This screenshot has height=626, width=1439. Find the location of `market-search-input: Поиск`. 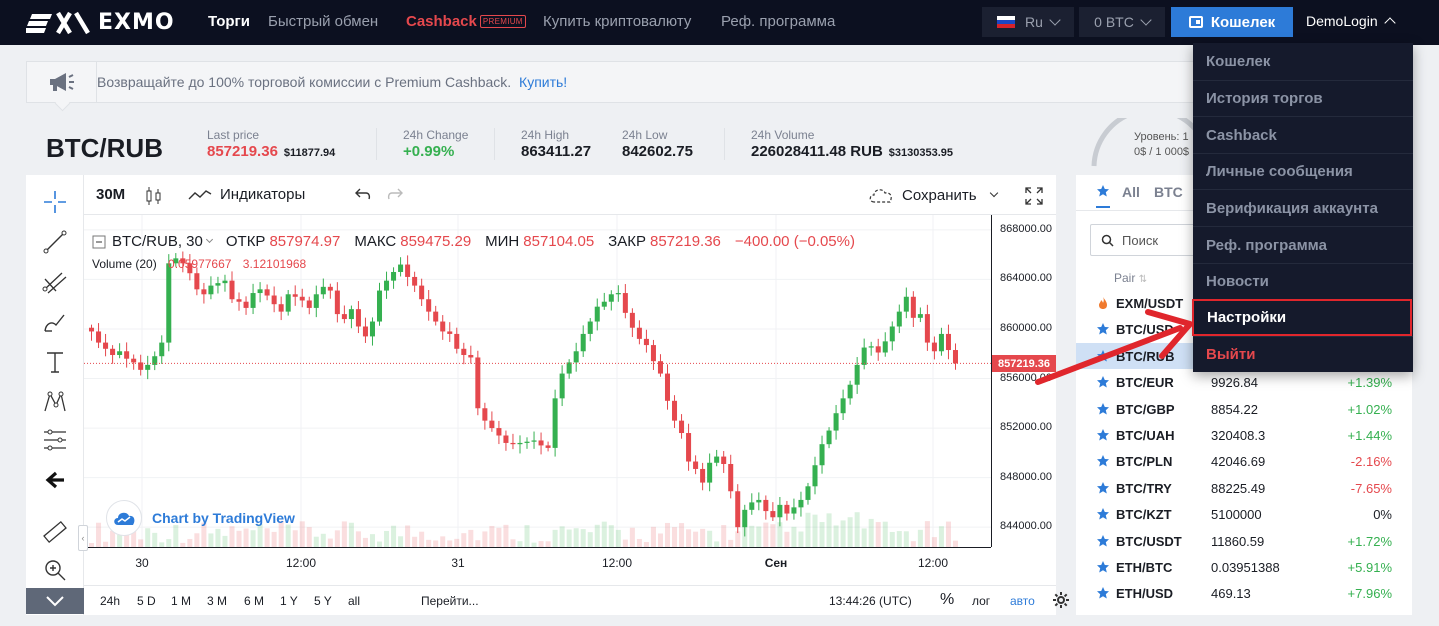

market-search-input: Поиск is located at coordinates (1150, 240).